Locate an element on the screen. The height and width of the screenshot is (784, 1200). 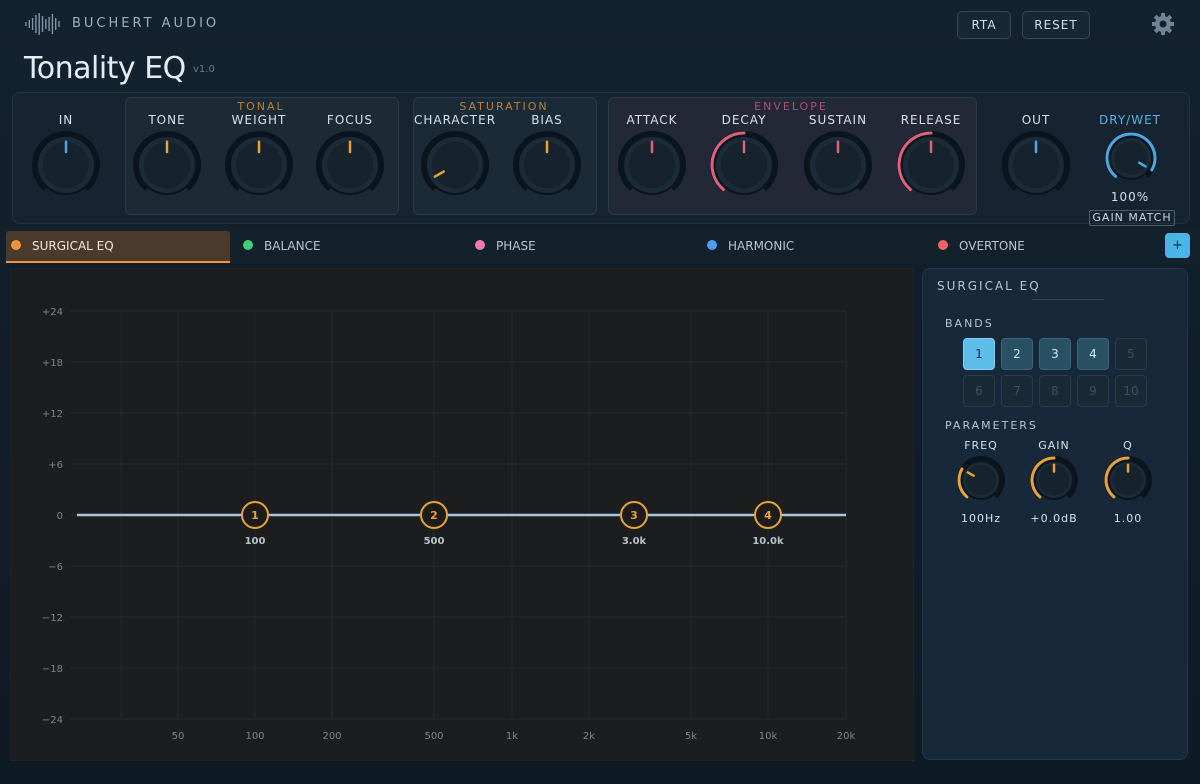
y-axis-label: −18 is located at coordinates (52, 669).